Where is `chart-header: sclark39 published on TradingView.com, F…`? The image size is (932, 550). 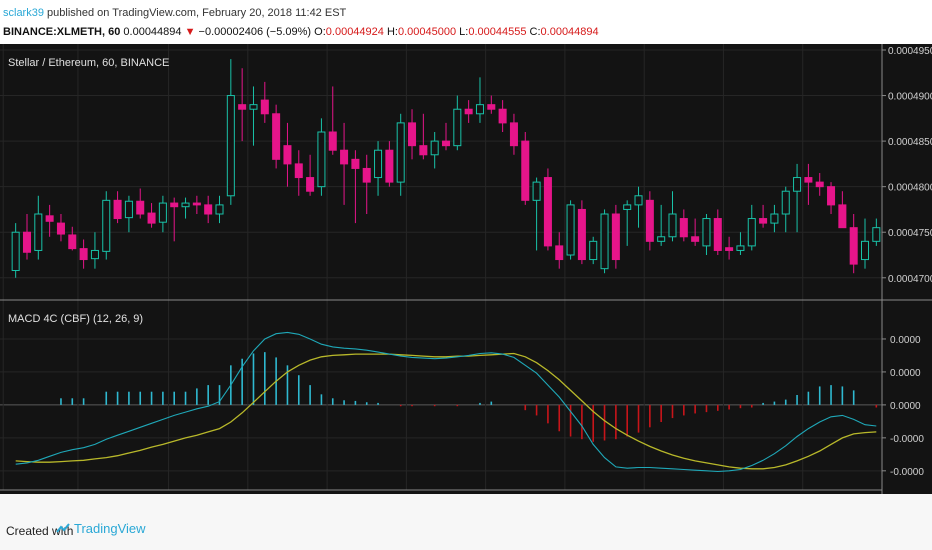
chart-header: sclark39 published on TradingView.com, F… is located at coordinates (466, 22).